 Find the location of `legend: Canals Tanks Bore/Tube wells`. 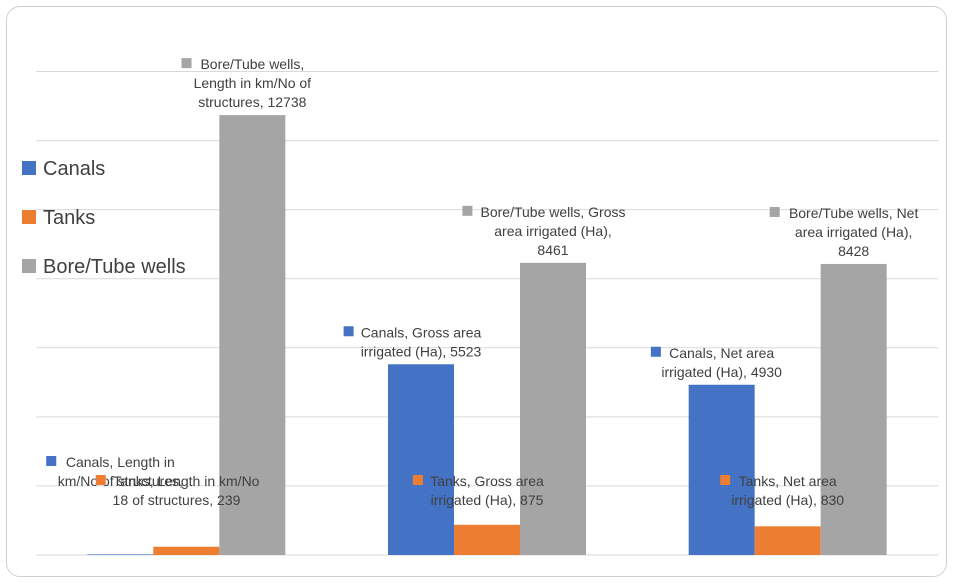

legend: Canals Tanks Bore/Tube wells is located at coordinates (104, 218).